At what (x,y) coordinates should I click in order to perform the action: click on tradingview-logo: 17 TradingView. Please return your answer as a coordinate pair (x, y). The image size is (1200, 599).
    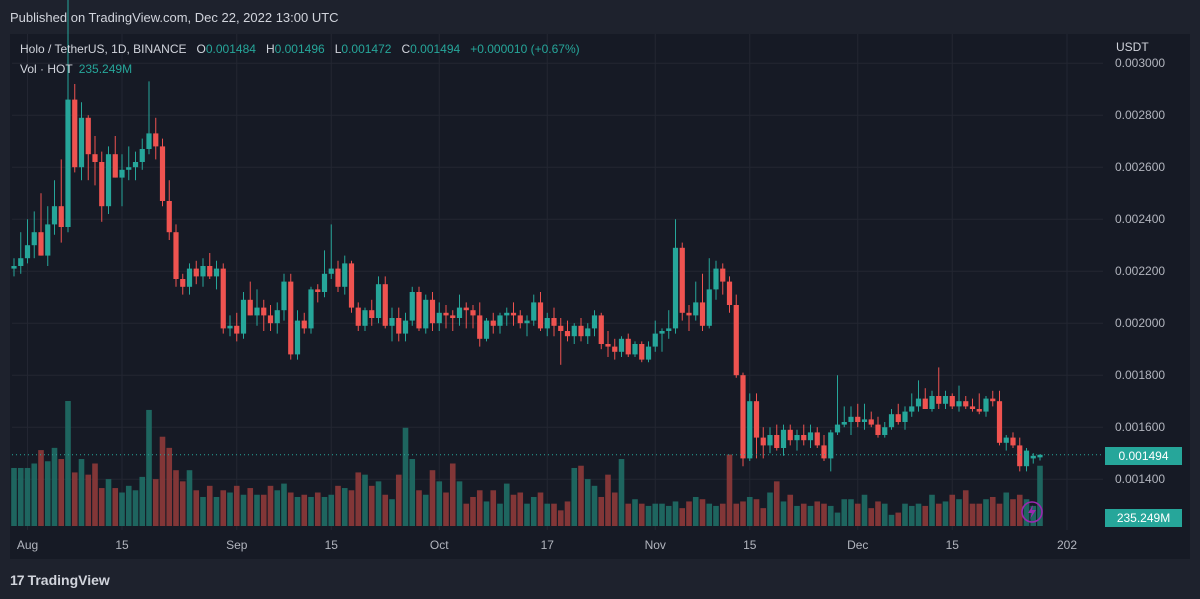
    Looking at the image, I should click on (60, 580).